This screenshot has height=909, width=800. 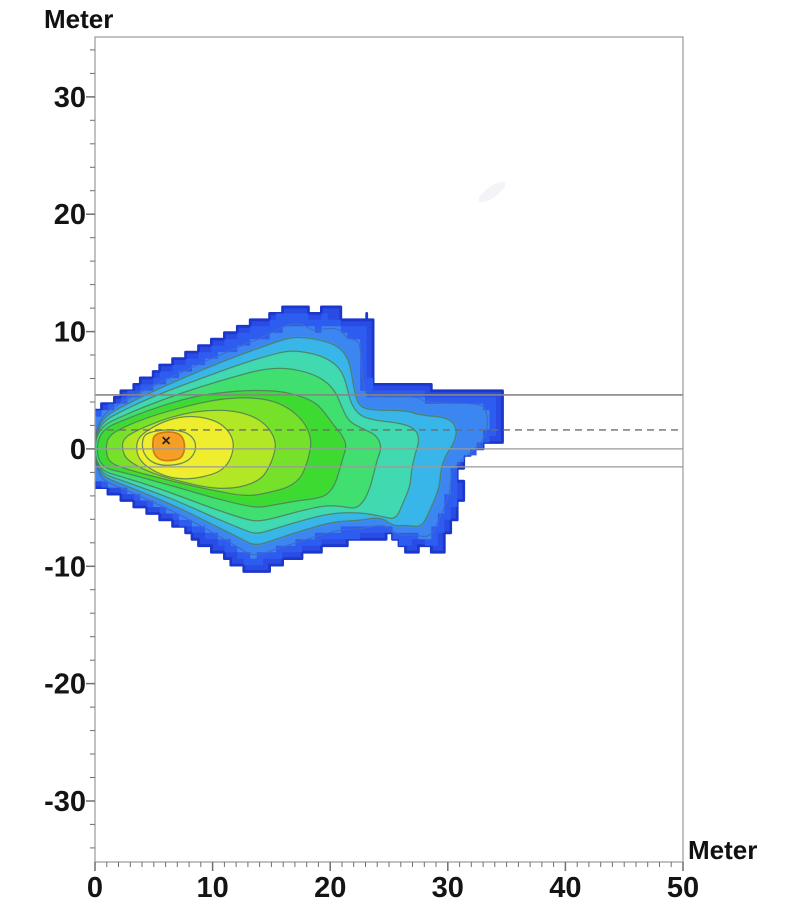 What do you see at coordinates (65, 450) in the screenshot?
I see `y-axis-tick-labels: -30 -20 -10 0 10 20 30` at bounding box center [65, 450].